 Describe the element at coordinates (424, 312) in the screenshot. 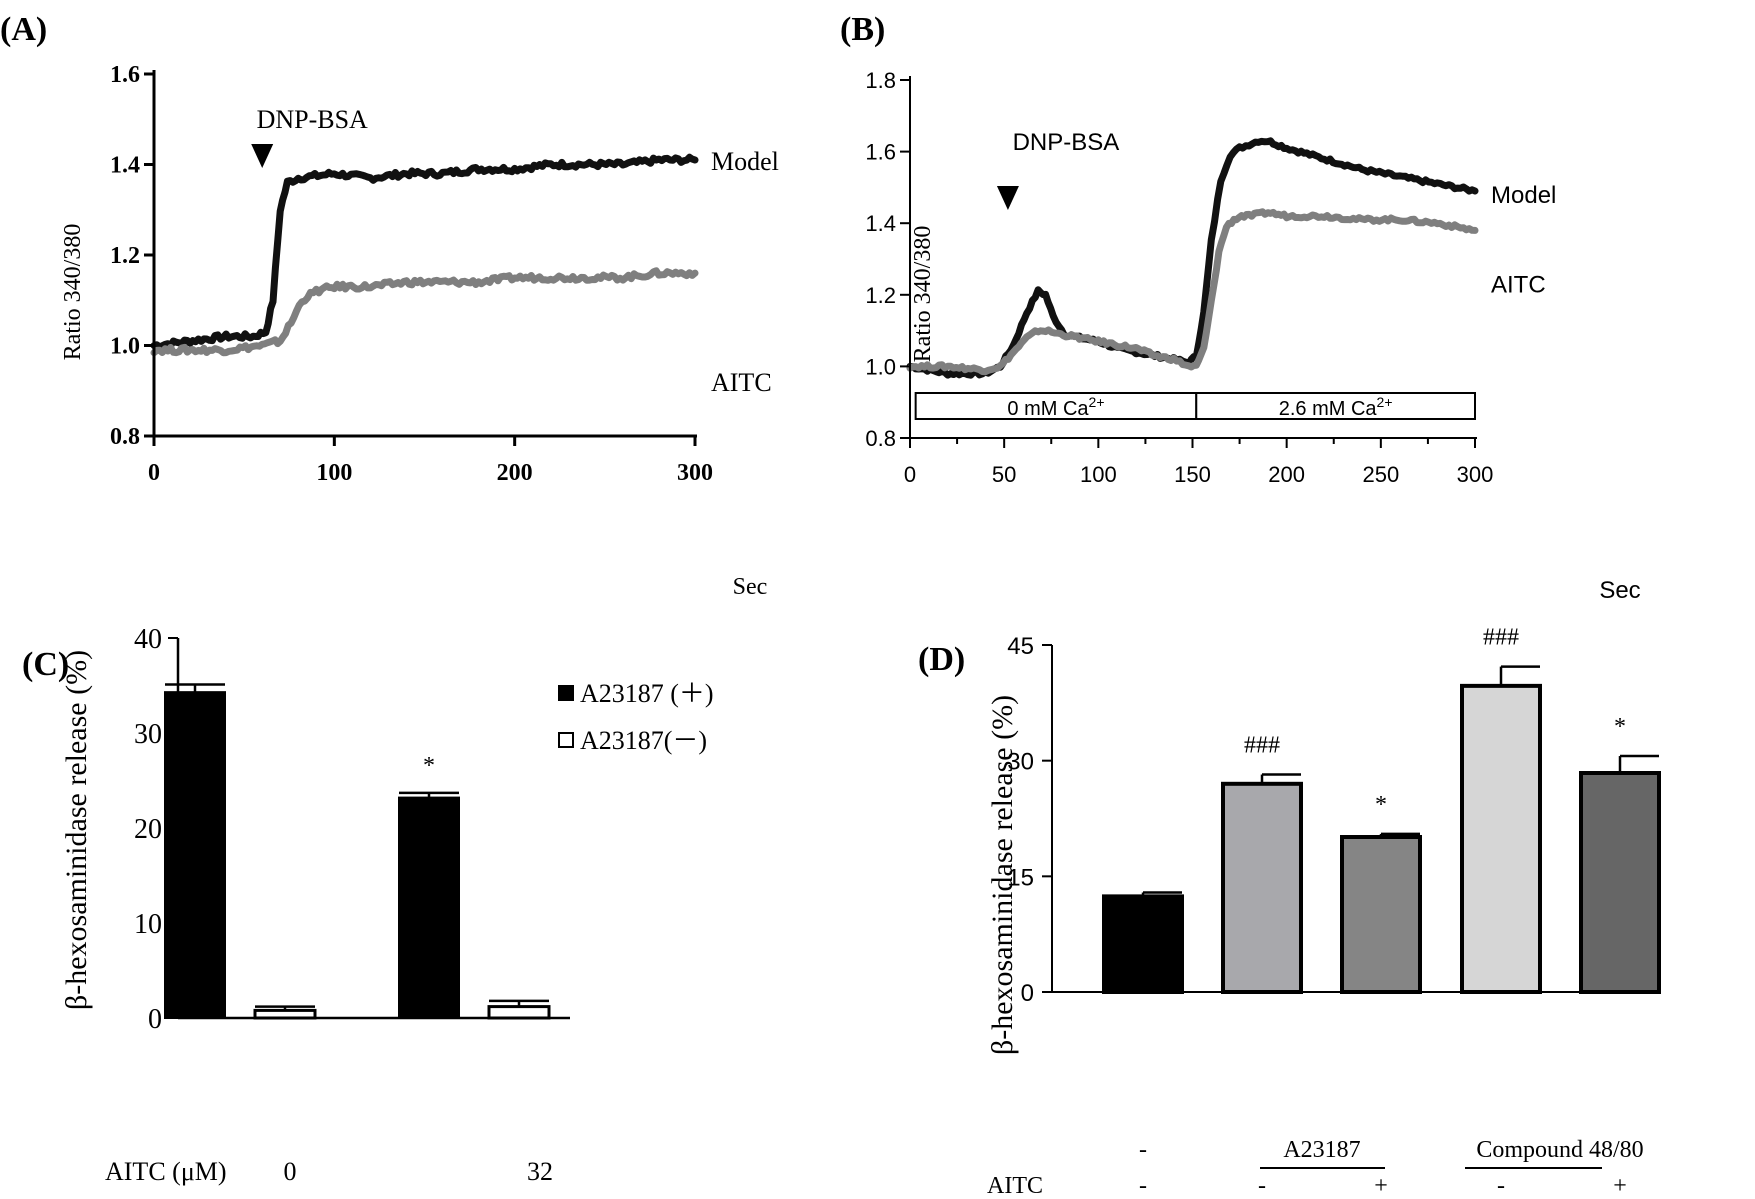

I see `chart-a-series-aitc` at that location.